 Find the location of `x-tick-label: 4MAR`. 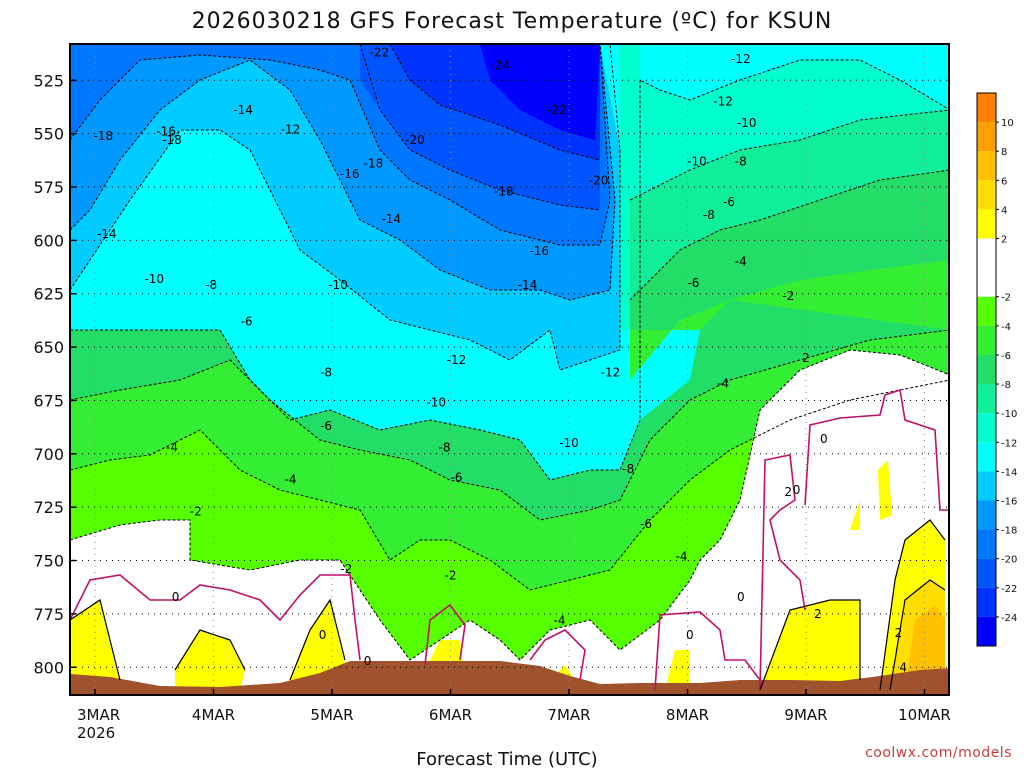

x-tick-label: 4MAR is located at coordinates (213, 715).